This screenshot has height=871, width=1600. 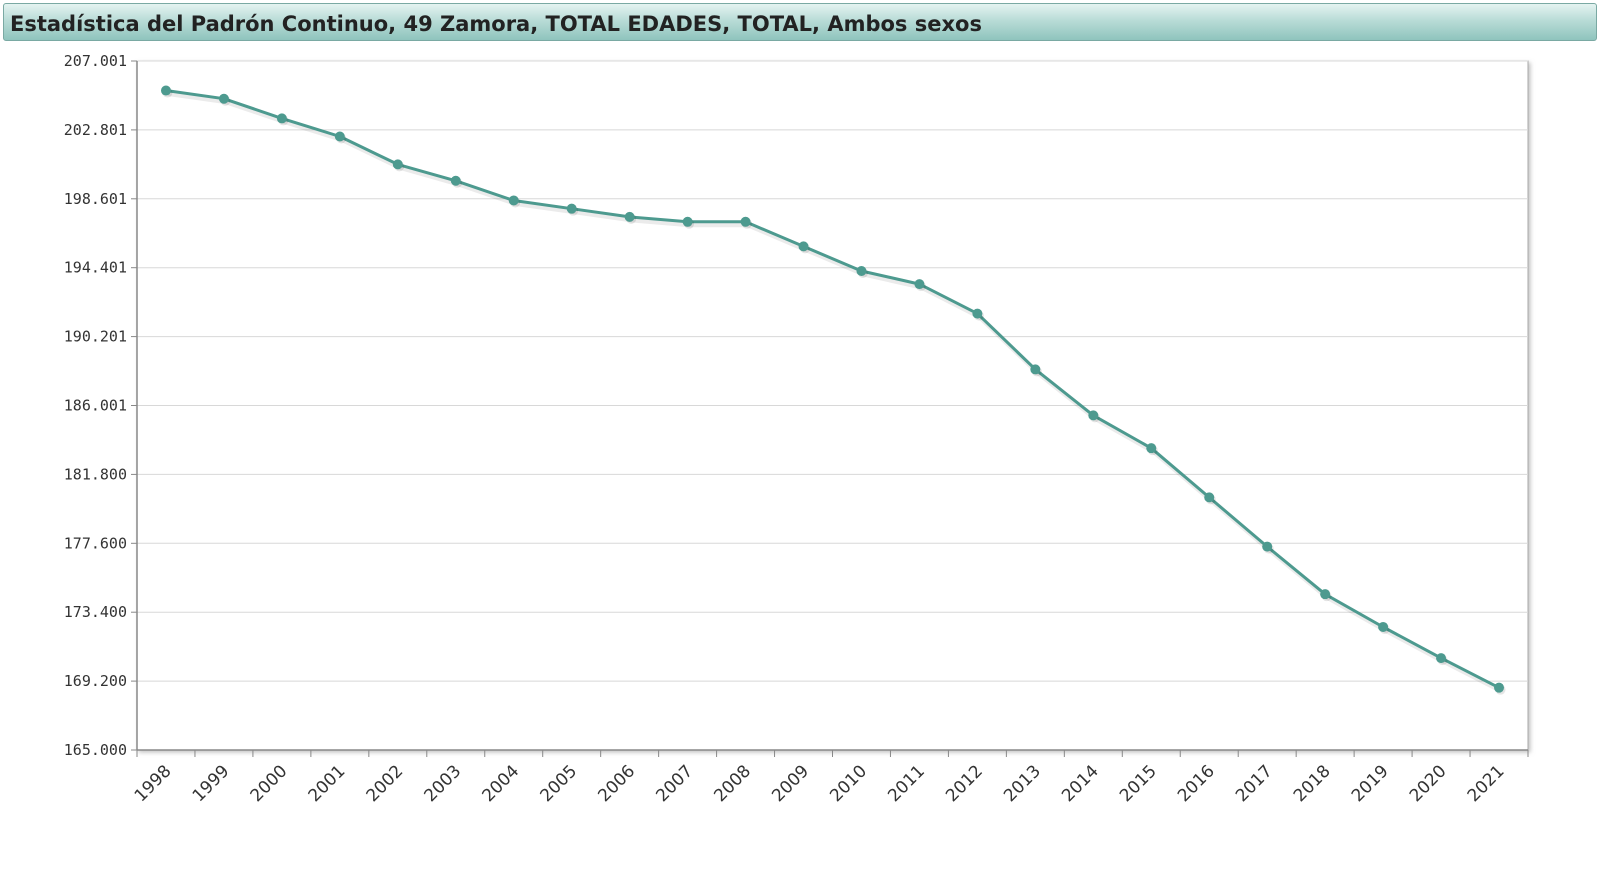 I want to click on y-tick-label: 177.600, so click(x=95, y=543).